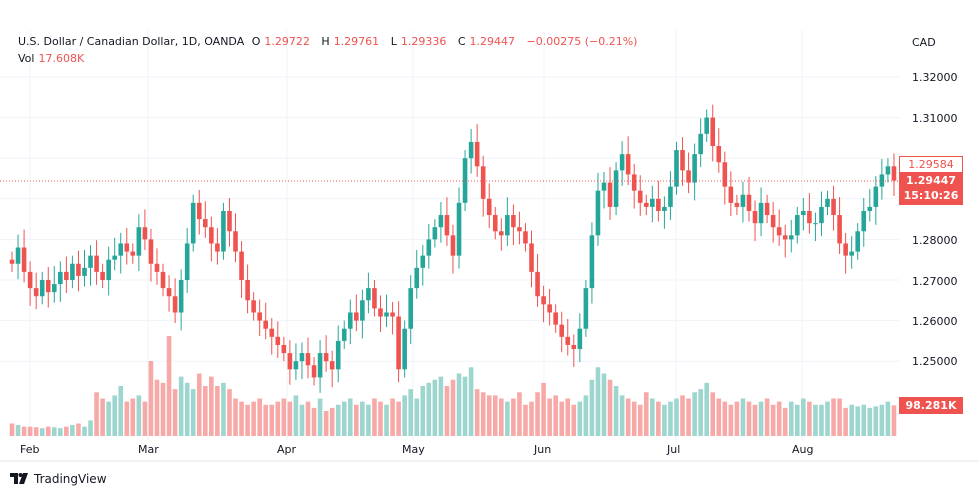  I want to click on volume-legend: Vol 17.608K, so click(51, 58).